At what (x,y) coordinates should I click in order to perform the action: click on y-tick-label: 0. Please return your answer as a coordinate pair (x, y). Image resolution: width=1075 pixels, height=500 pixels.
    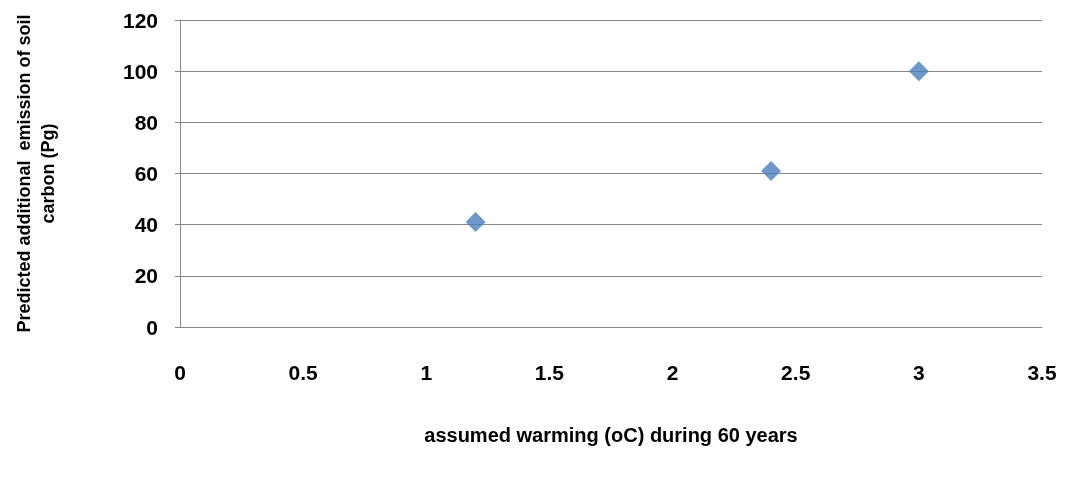
    Looking at the image, I should click on (152, 327).